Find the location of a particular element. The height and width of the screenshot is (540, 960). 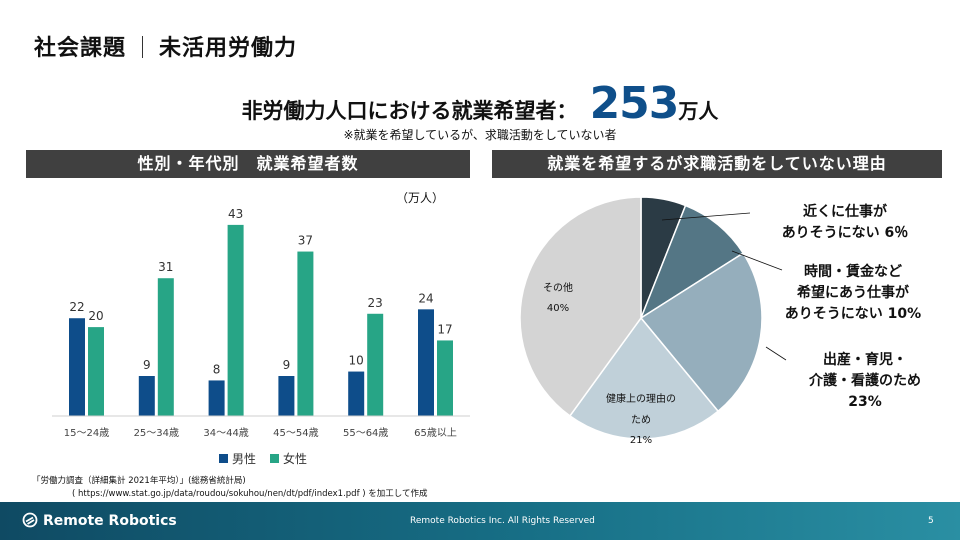

pie-label-line: 近くに仕事が is located at coordinates (845, 212).